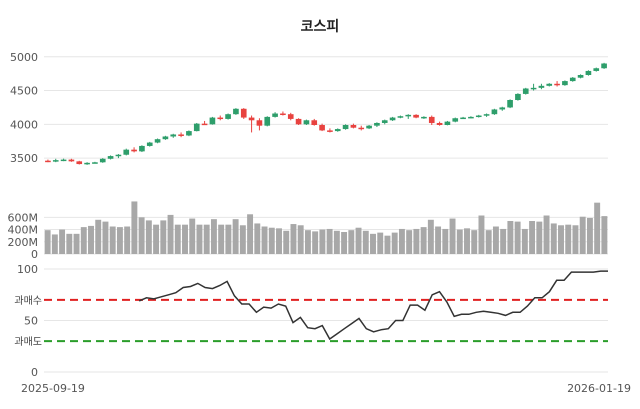  I want to click on price-y-tick: 4000, so click(24, 124).